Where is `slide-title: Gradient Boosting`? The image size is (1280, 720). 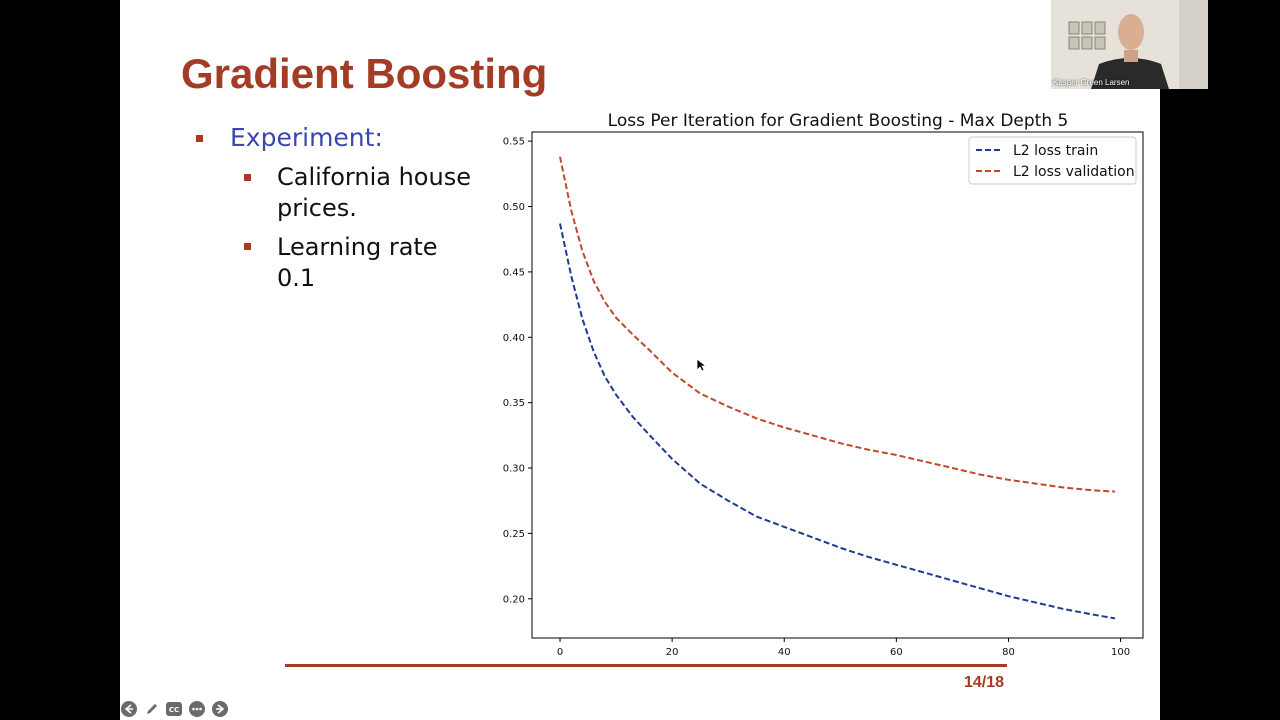 slide-title: Gradient Boosting is located at coordinates (364, 73).